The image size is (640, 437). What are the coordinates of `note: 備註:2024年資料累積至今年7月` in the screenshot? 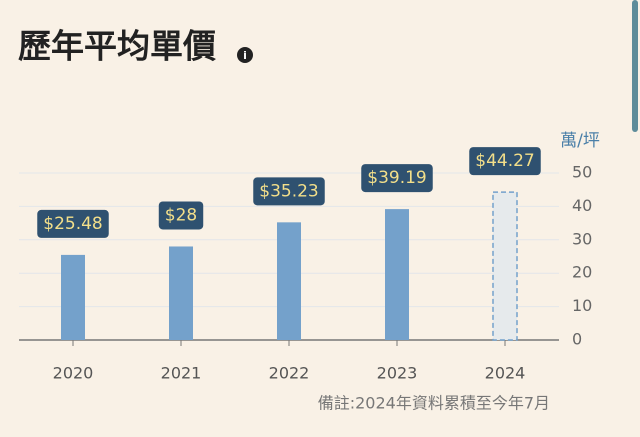 It's located at (434, 403).